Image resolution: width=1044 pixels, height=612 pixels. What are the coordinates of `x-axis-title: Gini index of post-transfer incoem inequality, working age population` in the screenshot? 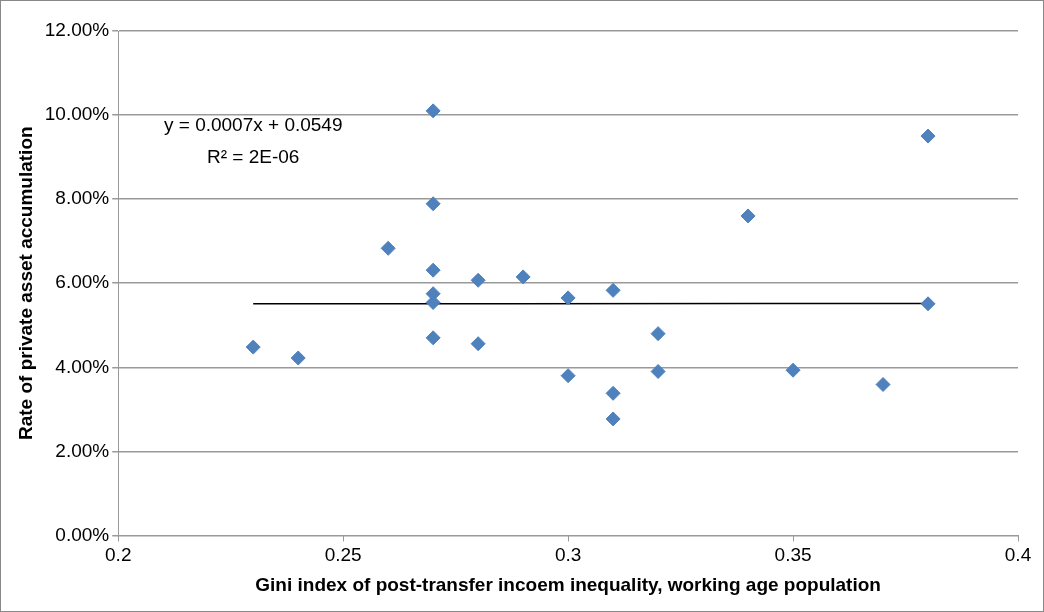 It's located at (568, 584).